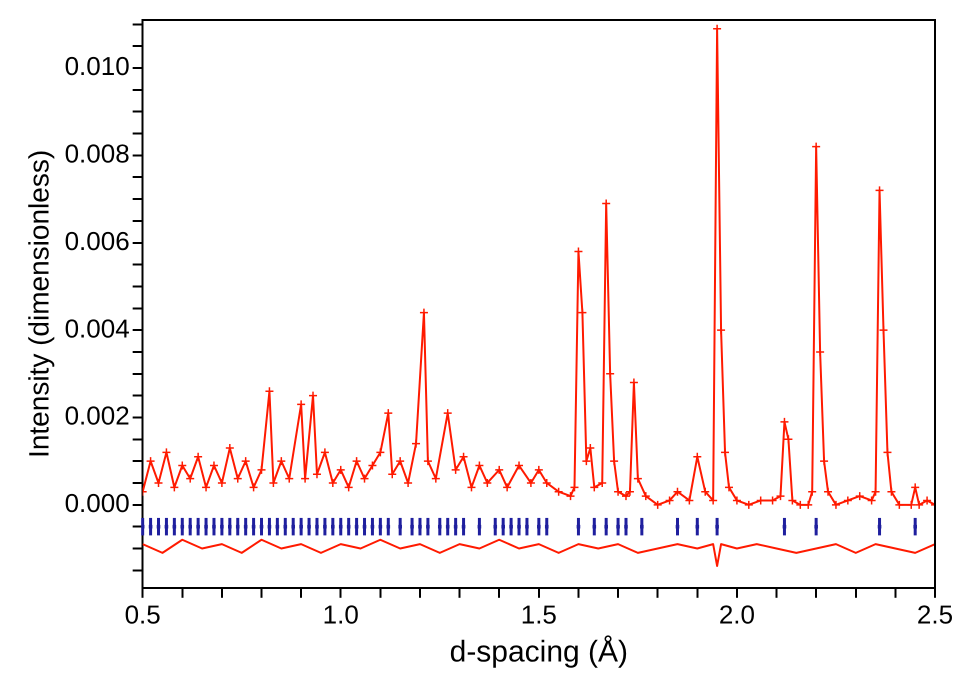 The height and width of the screenshot is (676, 975). I want to click on y-tick-label: 0.004, so click(97, 328).